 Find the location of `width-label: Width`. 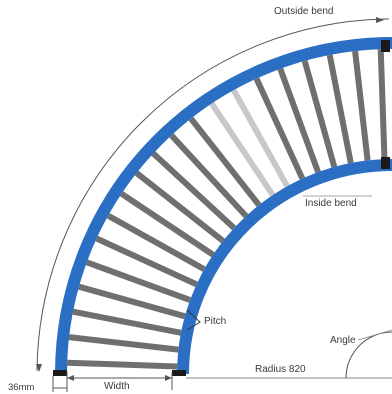

width-label: Width is located at coordinates (117, 386).